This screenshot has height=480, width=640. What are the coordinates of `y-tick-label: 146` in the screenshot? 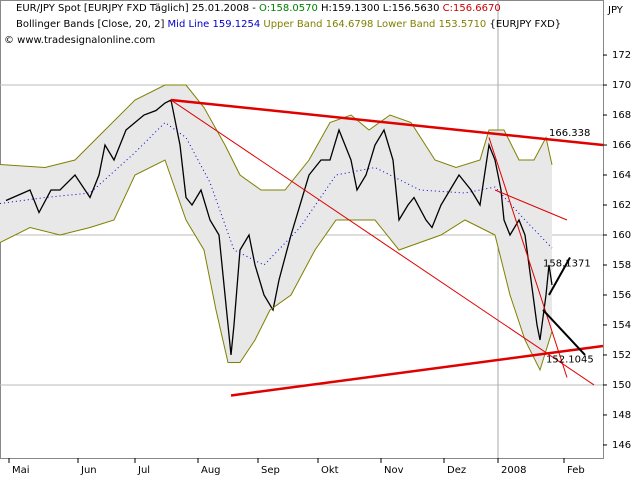 It's located at (621, 445).